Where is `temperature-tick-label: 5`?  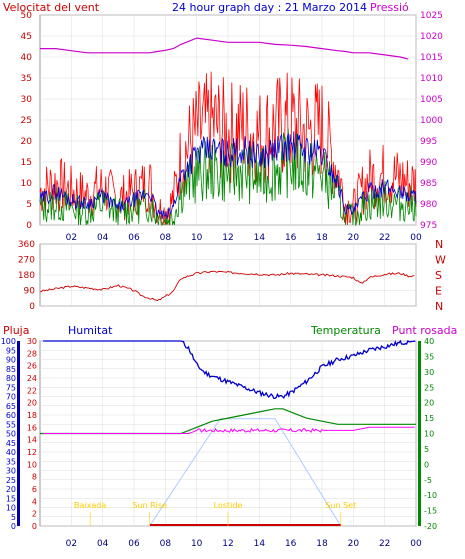 temperature-tick-label: 5 is located at coordinates (426, 449).